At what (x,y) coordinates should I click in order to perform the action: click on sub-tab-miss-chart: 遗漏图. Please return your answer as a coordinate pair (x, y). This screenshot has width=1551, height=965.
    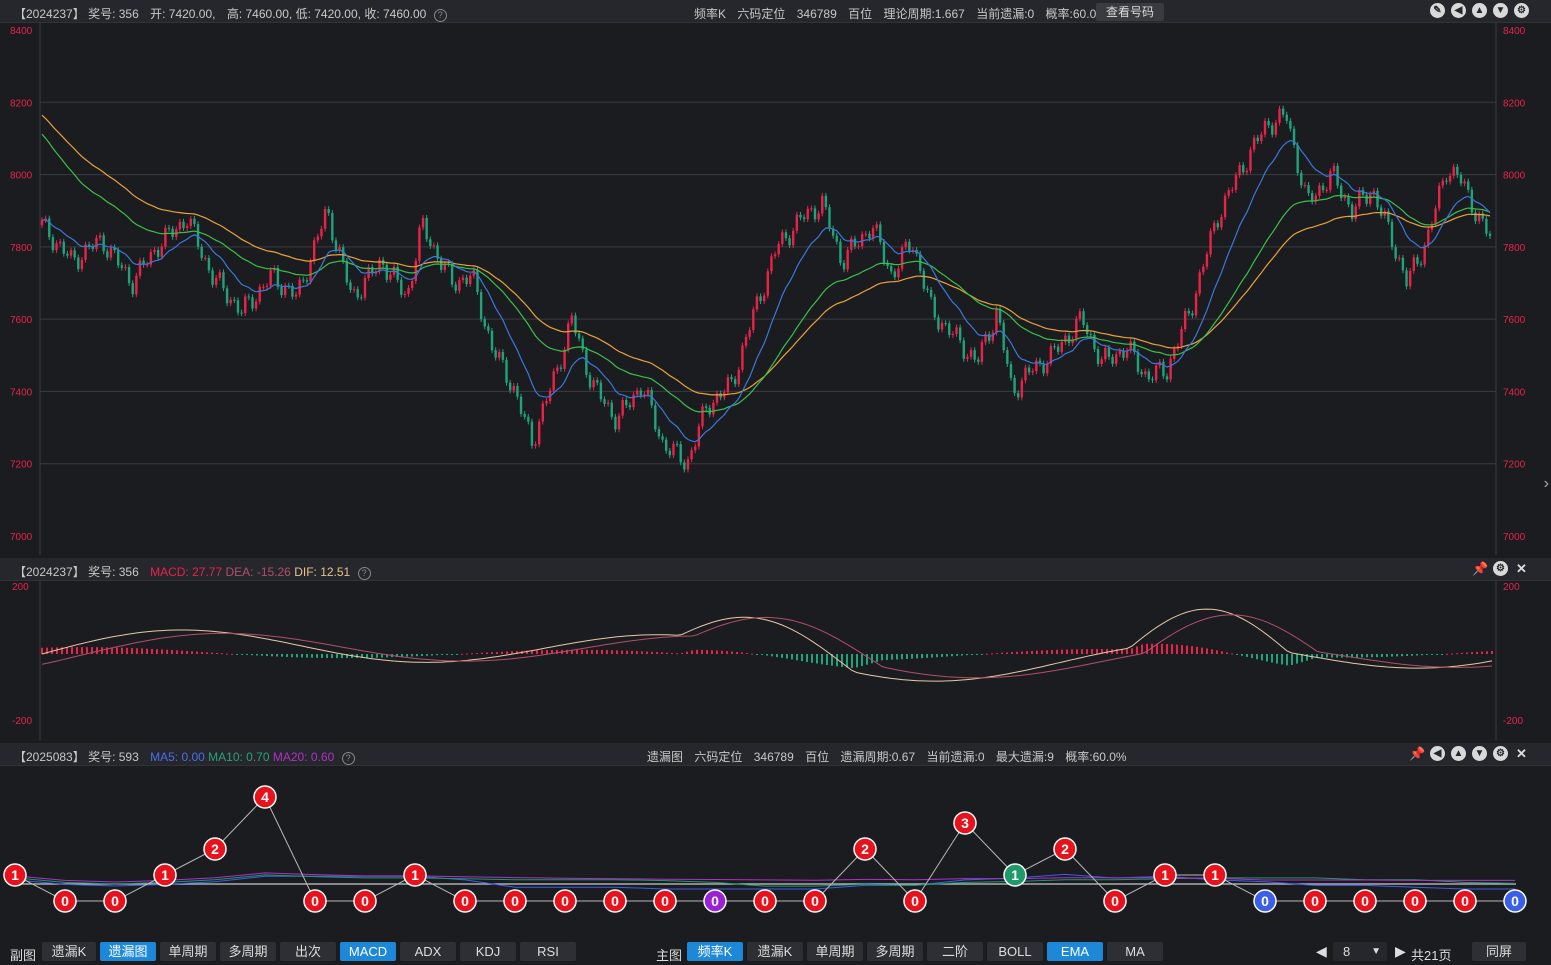
    Looking at the image, I should click on (128, 951).